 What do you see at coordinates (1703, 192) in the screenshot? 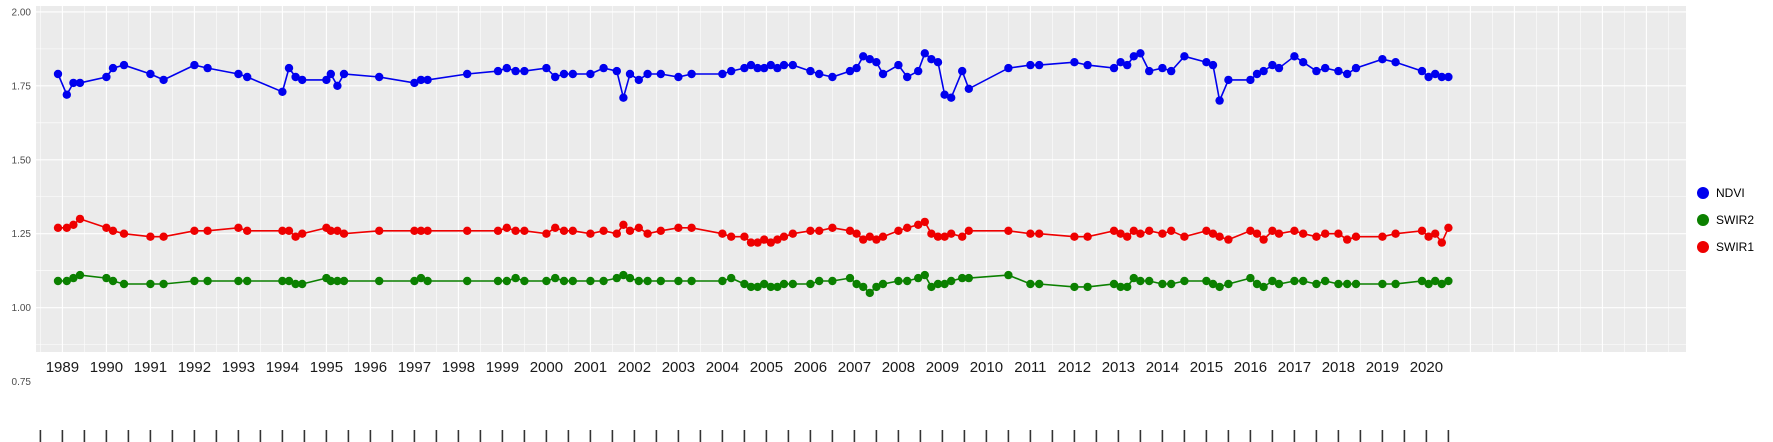
I see `legend-swatch-ndvi` at bounding box center [1703, 192].